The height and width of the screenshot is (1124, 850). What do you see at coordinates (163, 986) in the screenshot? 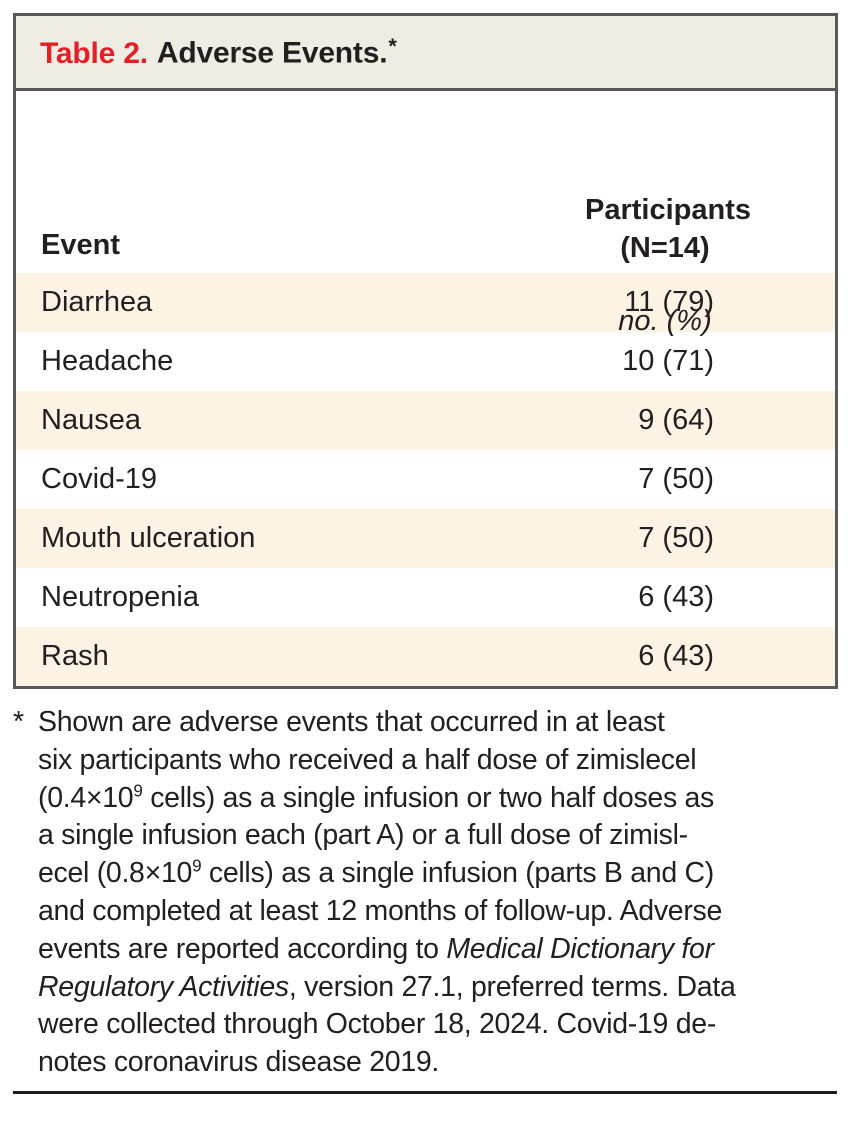
I see `footnote-text-segment: Regulatory Activities` at bounding box center [163, 986].